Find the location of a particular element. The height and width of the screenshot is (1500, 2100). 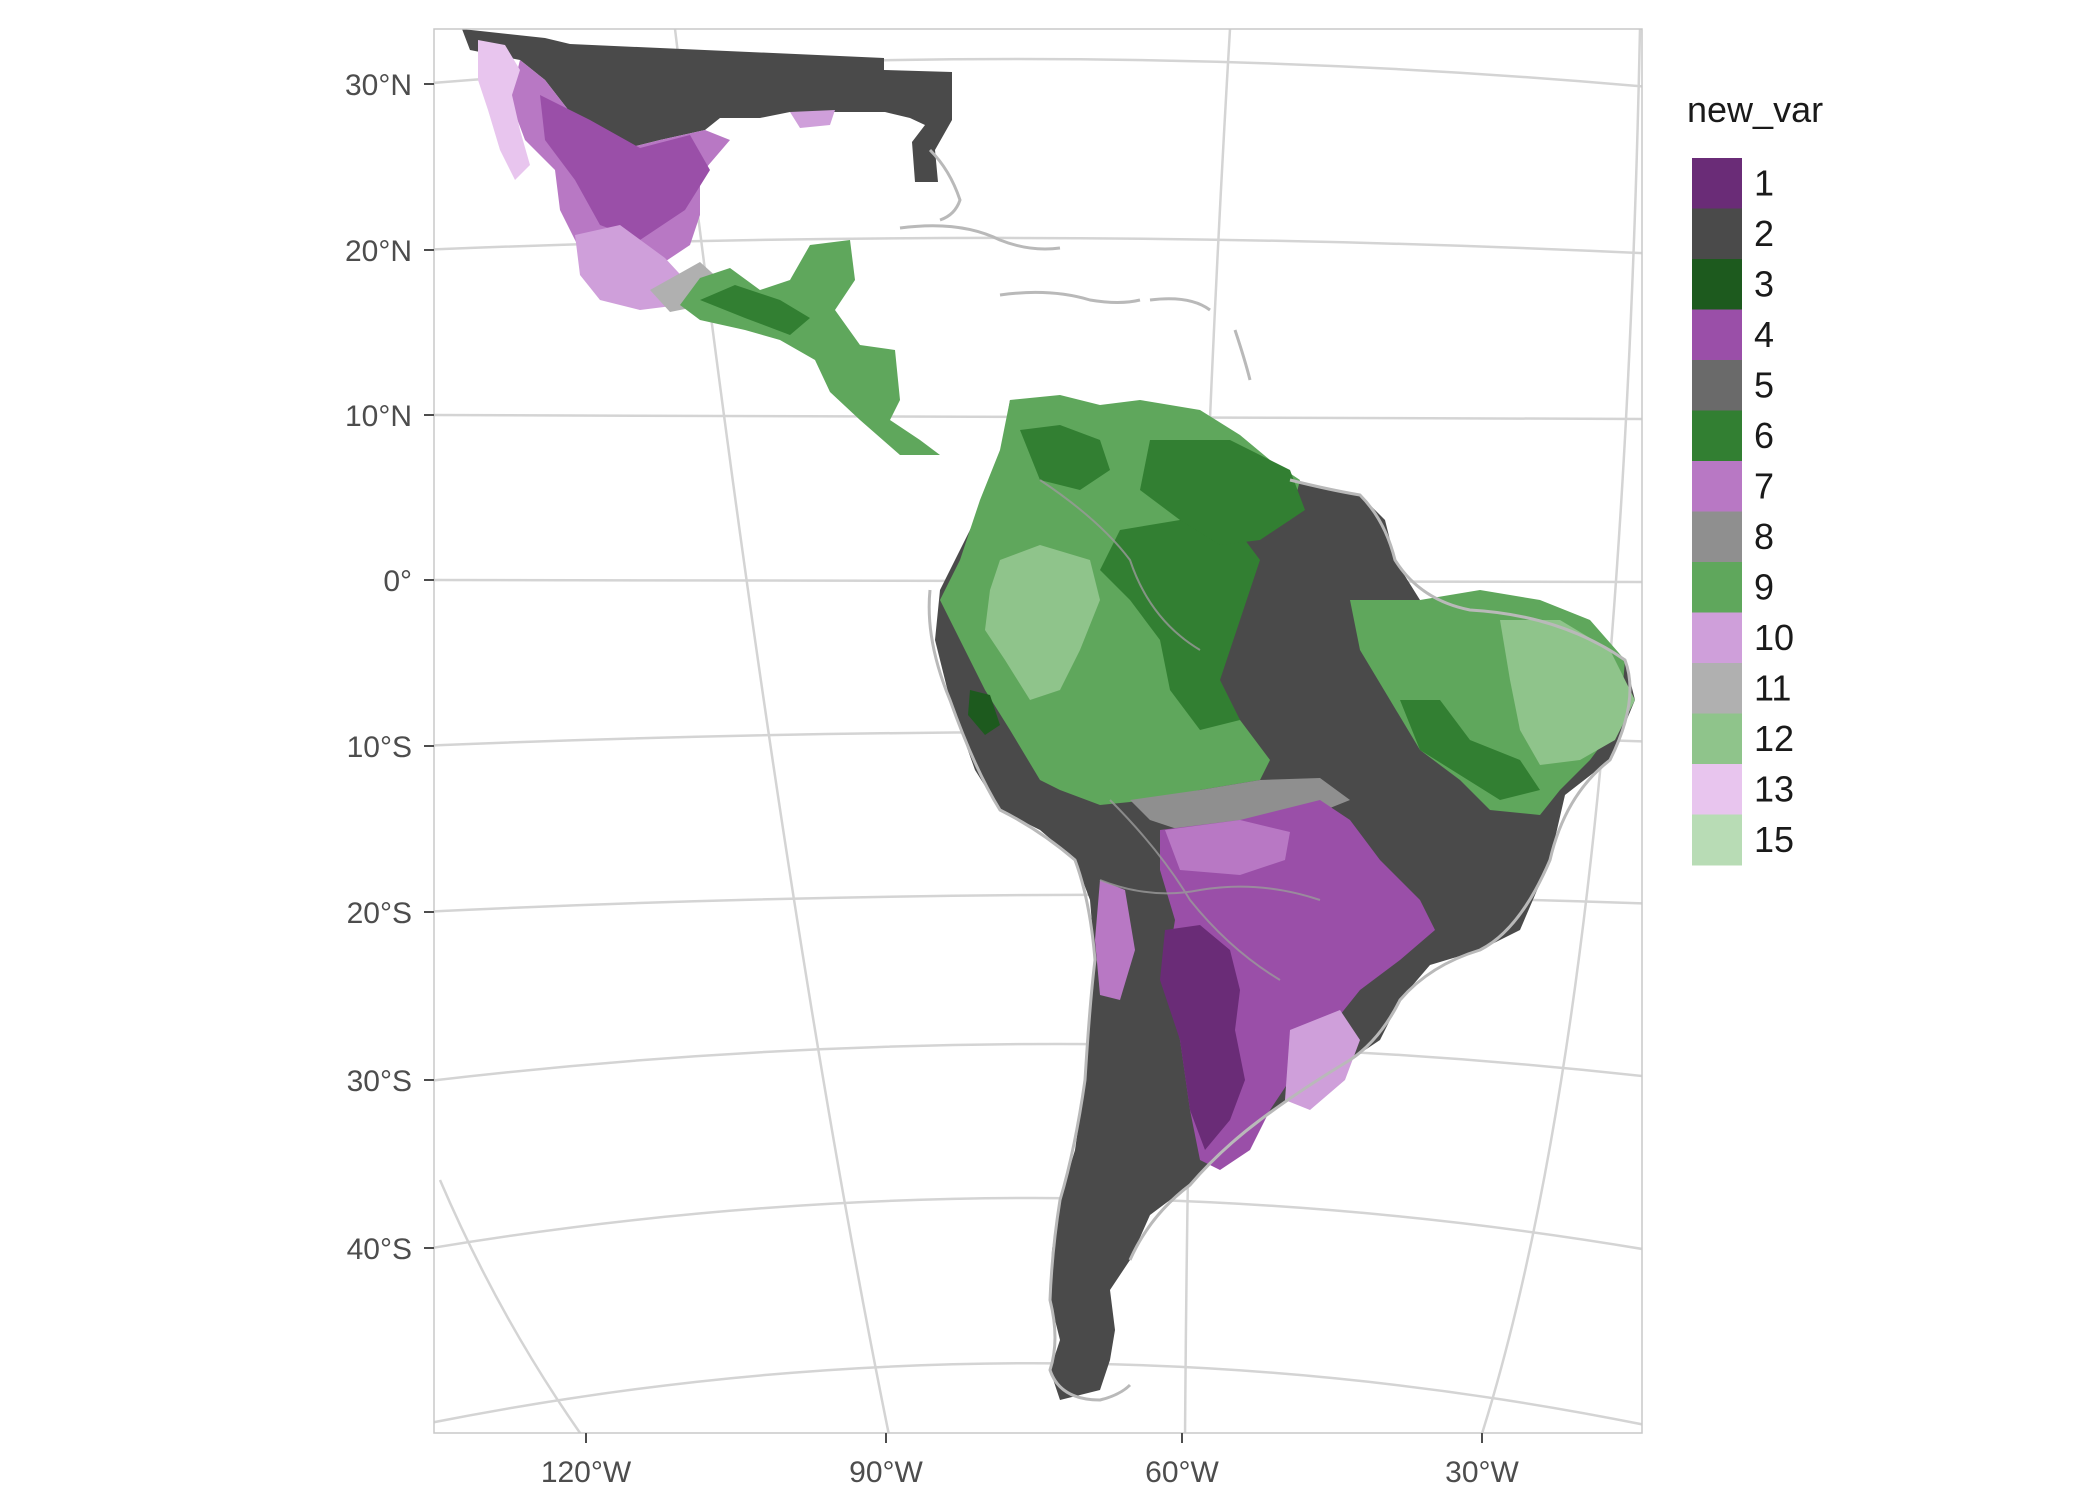

legend-label-7: 7 is located at coordinates (1764, 485).